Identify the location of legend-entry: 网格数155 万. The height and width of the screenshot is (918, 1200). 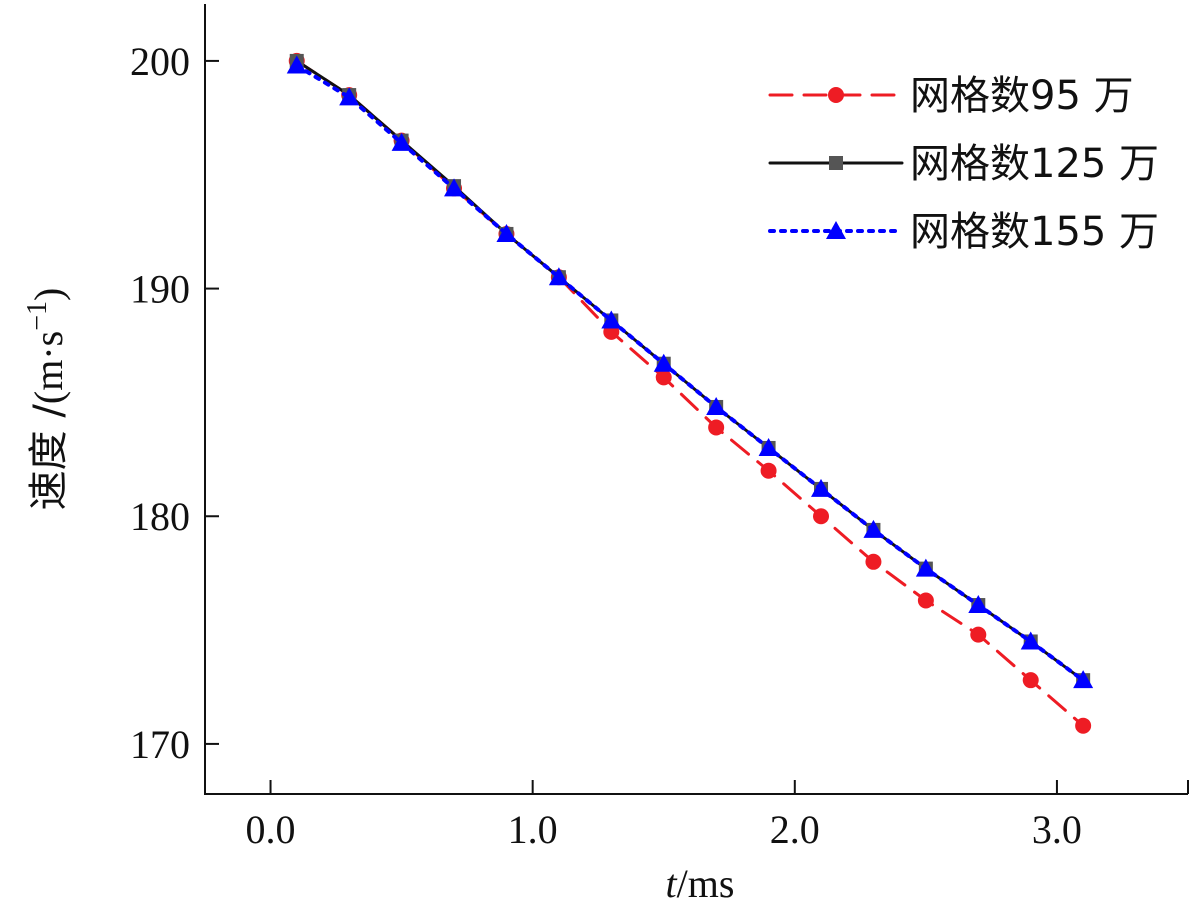
(963, 232).